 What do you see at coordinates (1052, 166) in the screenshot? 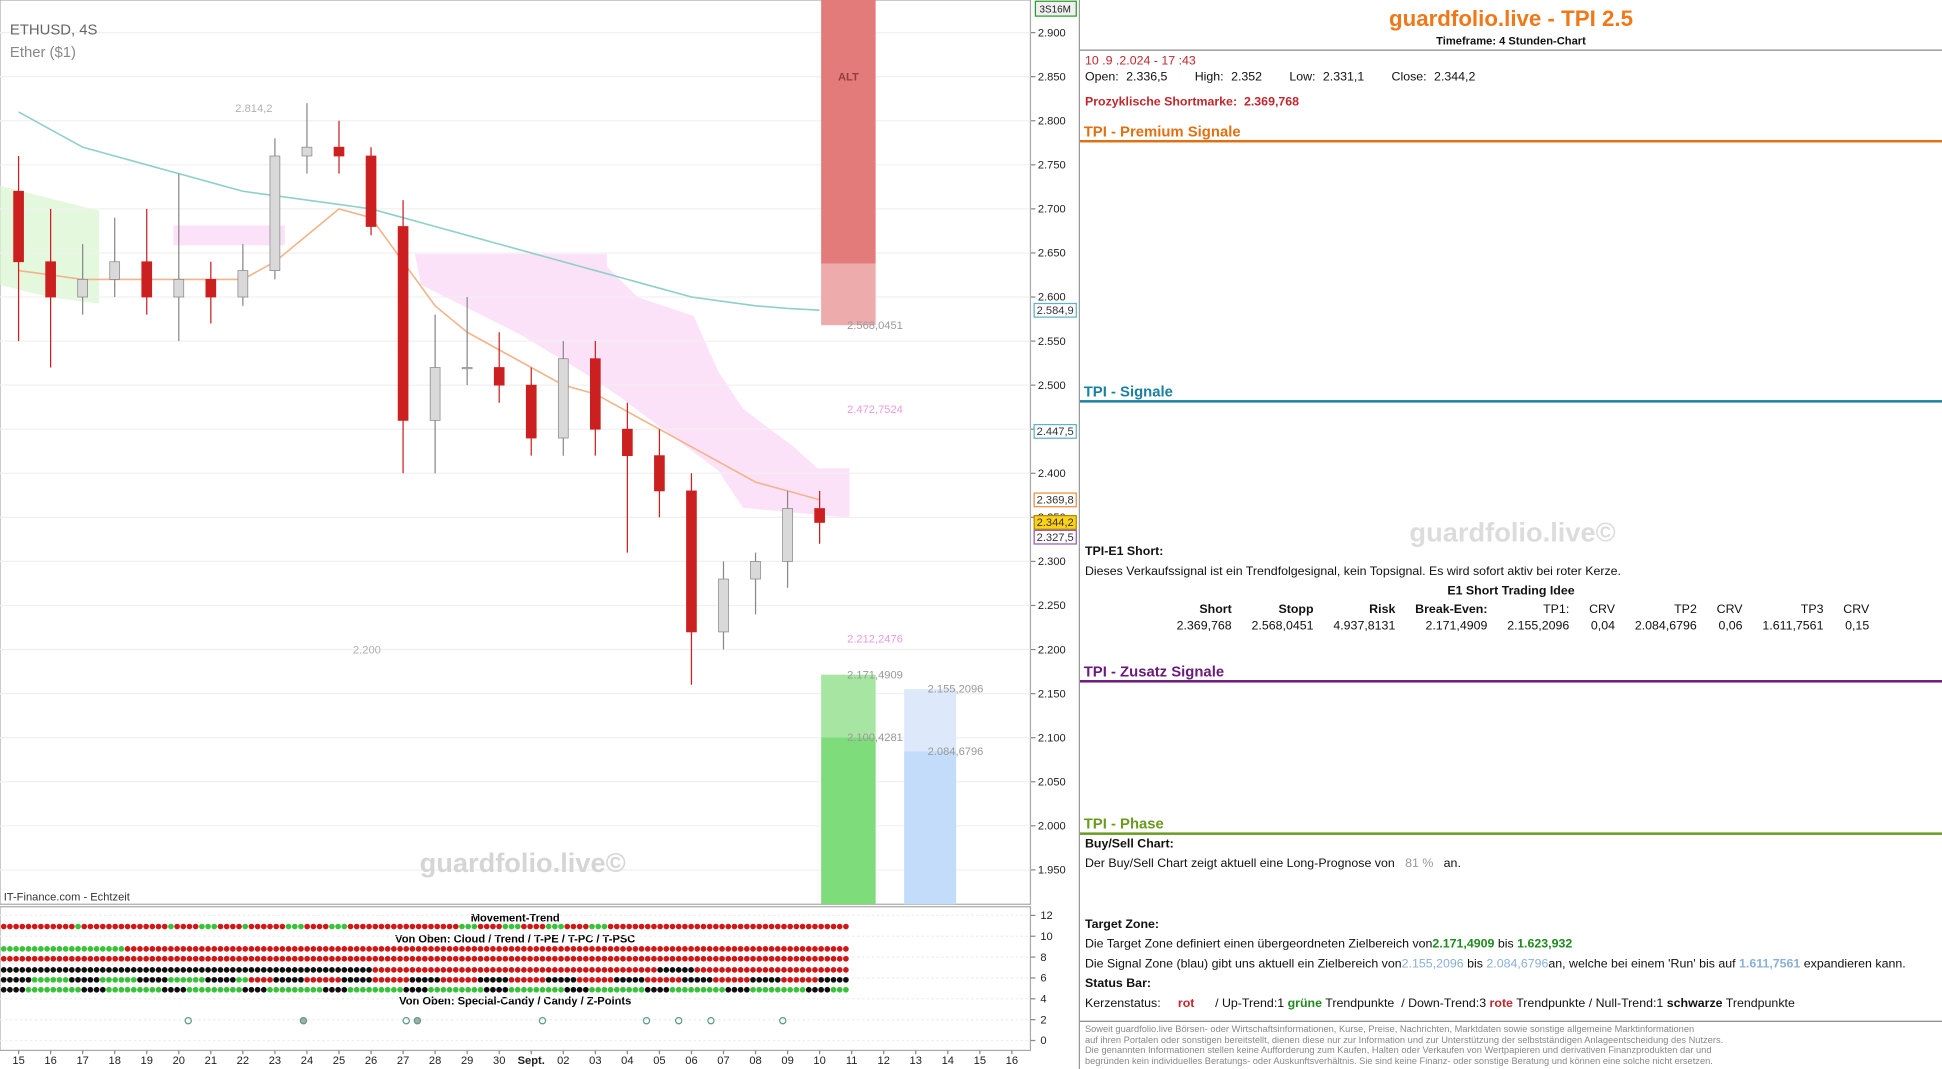
I see `y-tick-label: 2.750` at bounding box center [1052, 166].